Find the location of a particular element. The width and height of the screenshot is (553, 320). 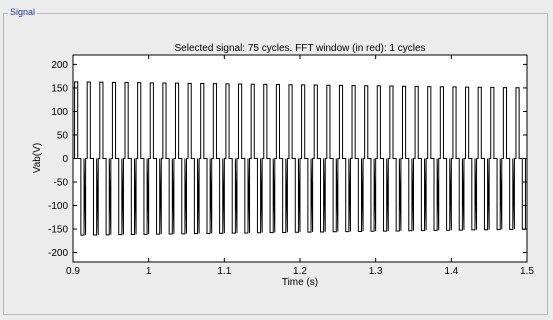

y-tick-label: 0 is located at coordinates (65, 159).